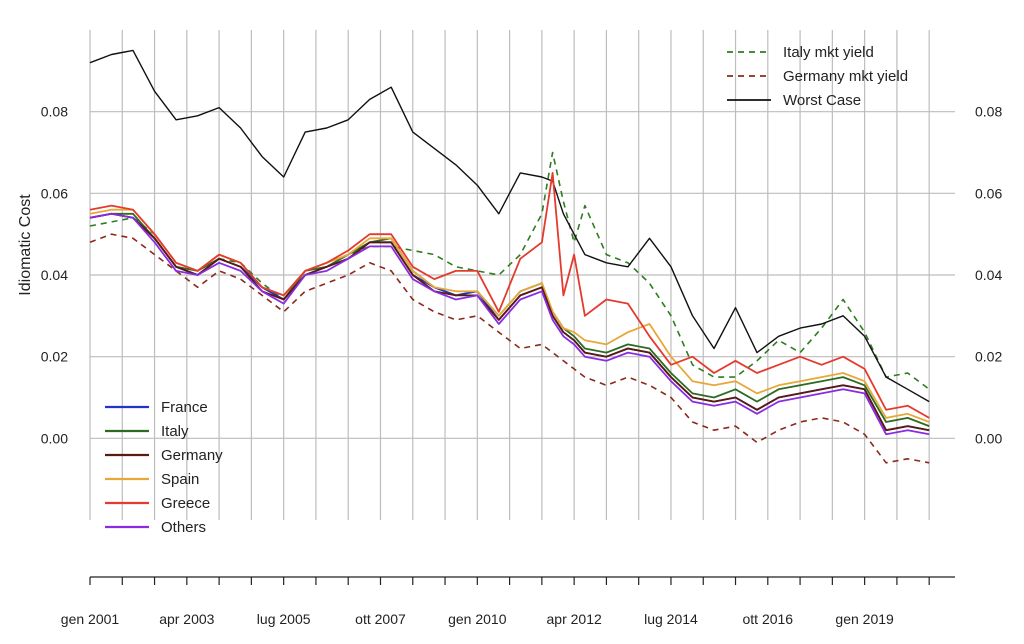 The width and height of the screenshot is (1024, 644). I want to click on legend-label: Germany, so click(192, 455).